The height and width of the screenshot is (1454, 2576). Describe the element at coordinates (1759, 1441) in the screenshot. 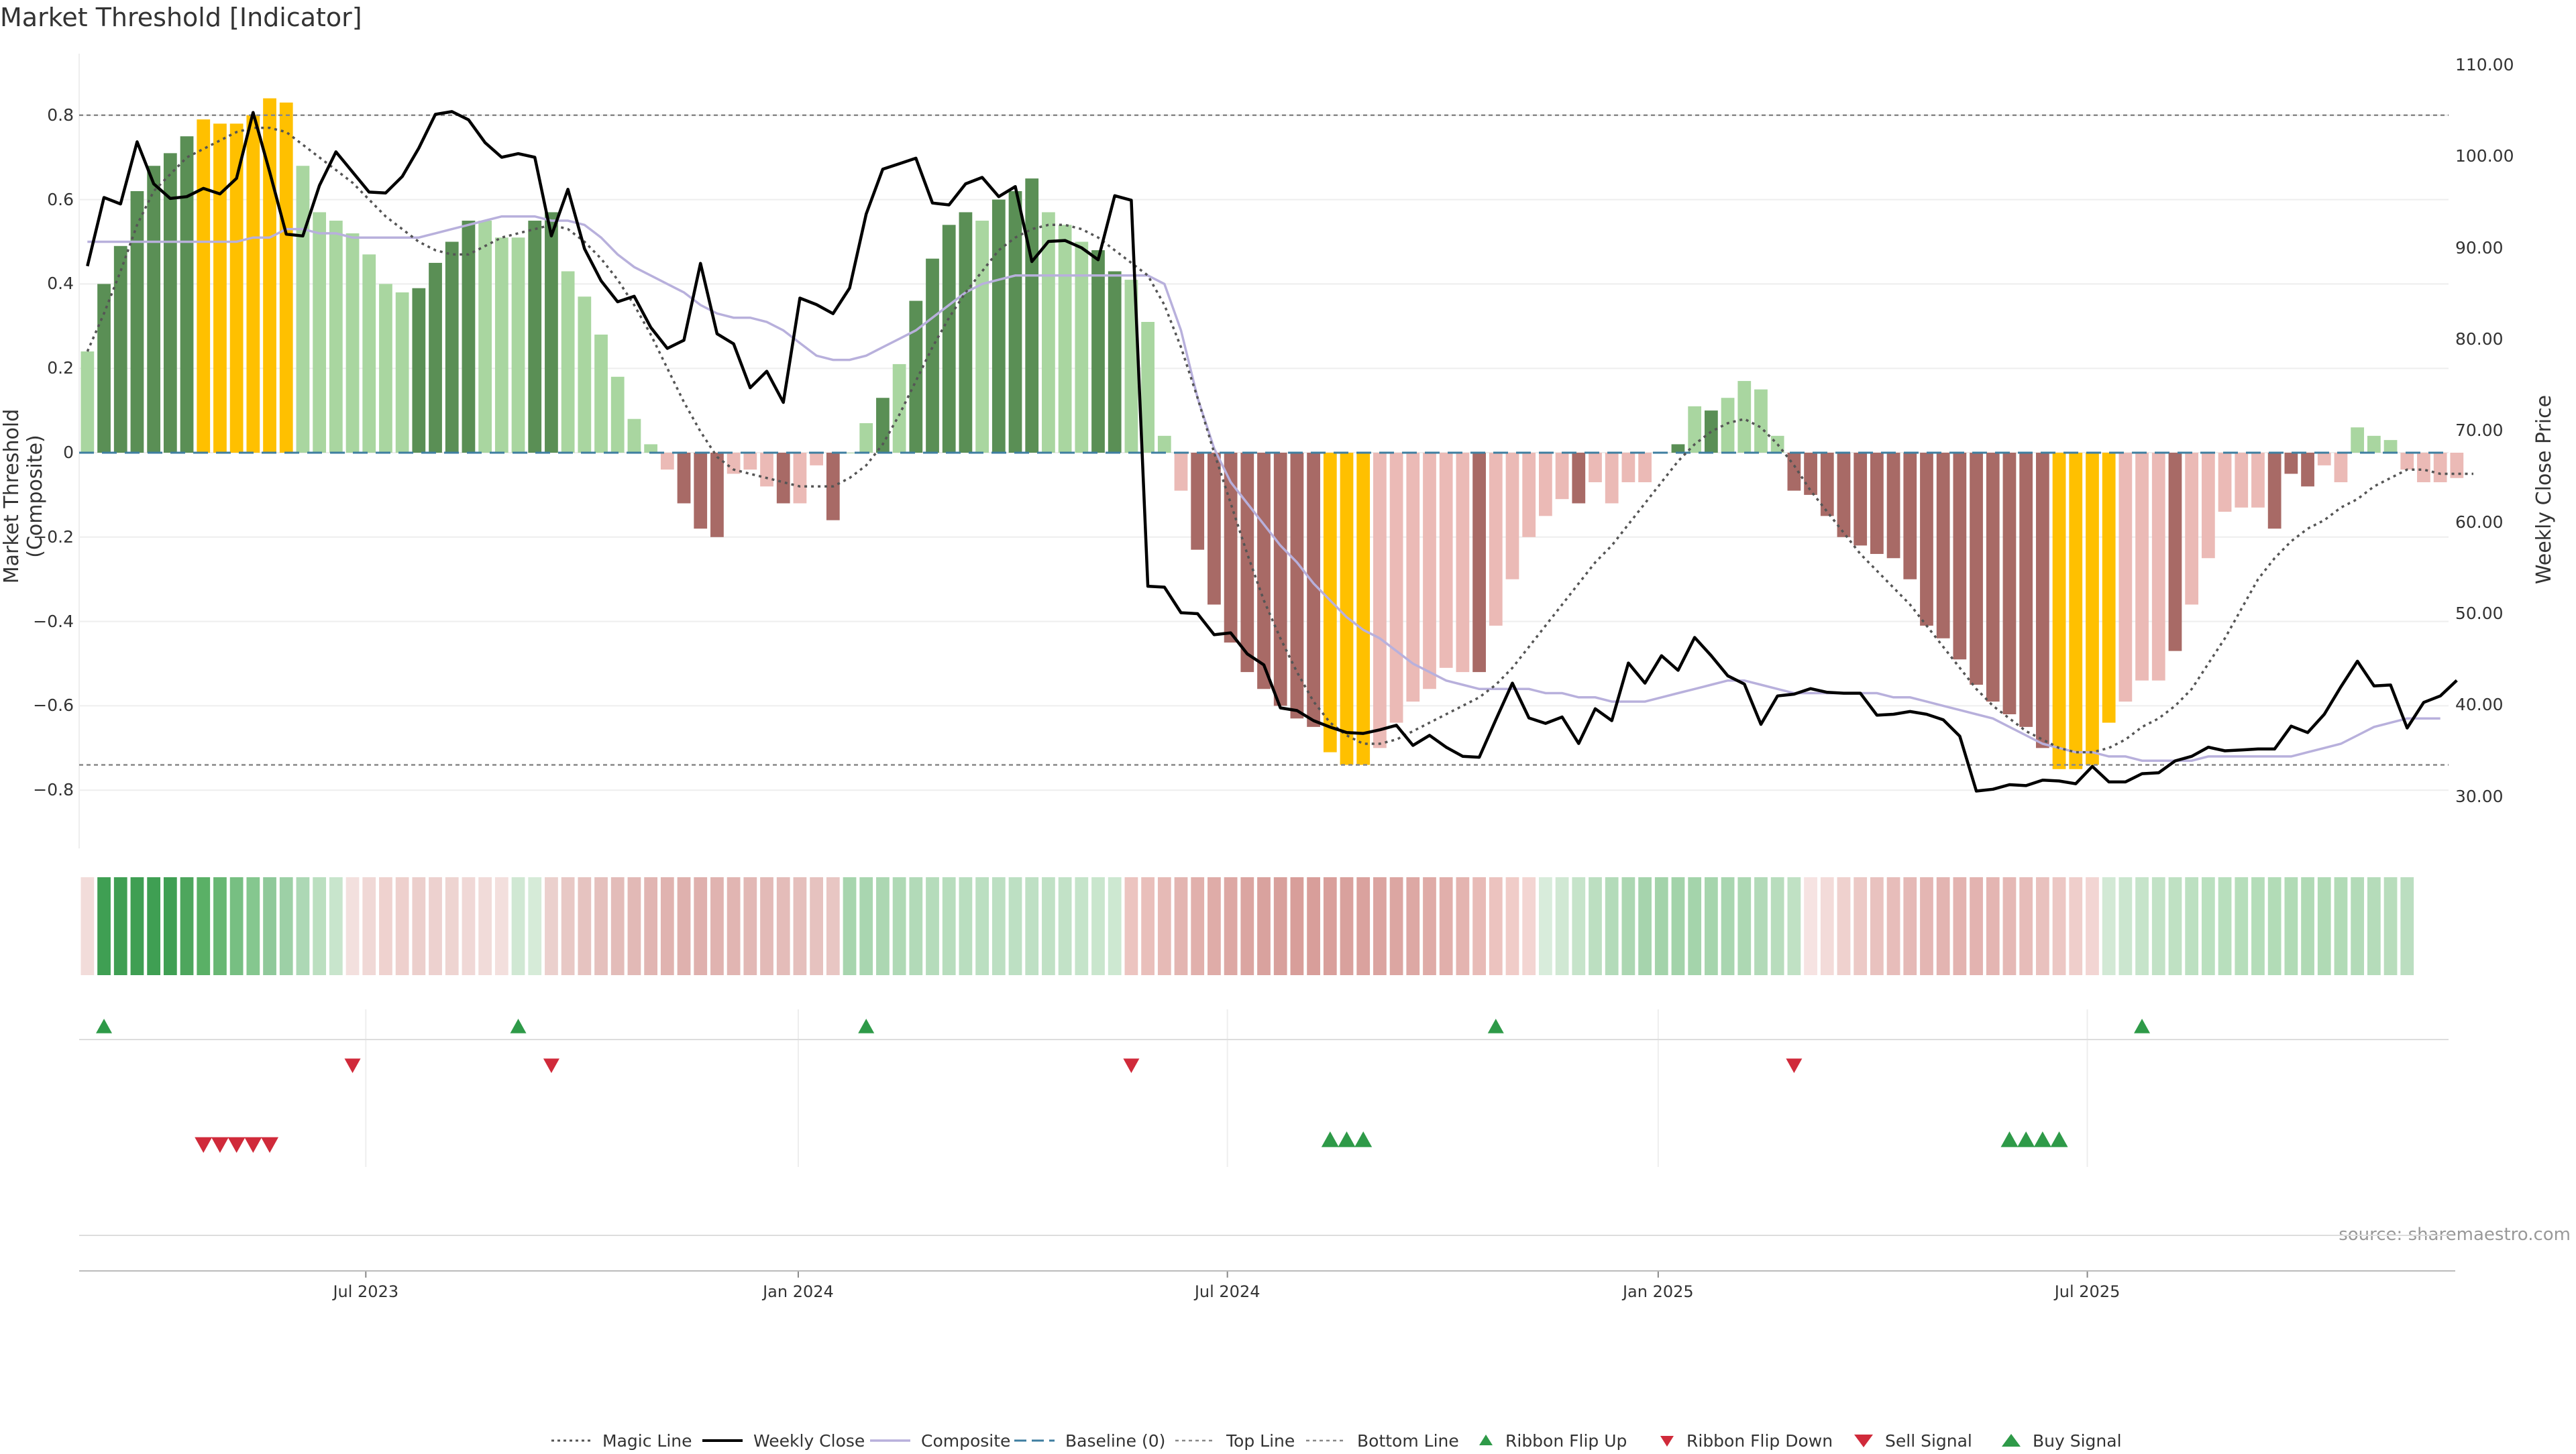

I see `legend-label: Ribbon Flip Down` at that location.